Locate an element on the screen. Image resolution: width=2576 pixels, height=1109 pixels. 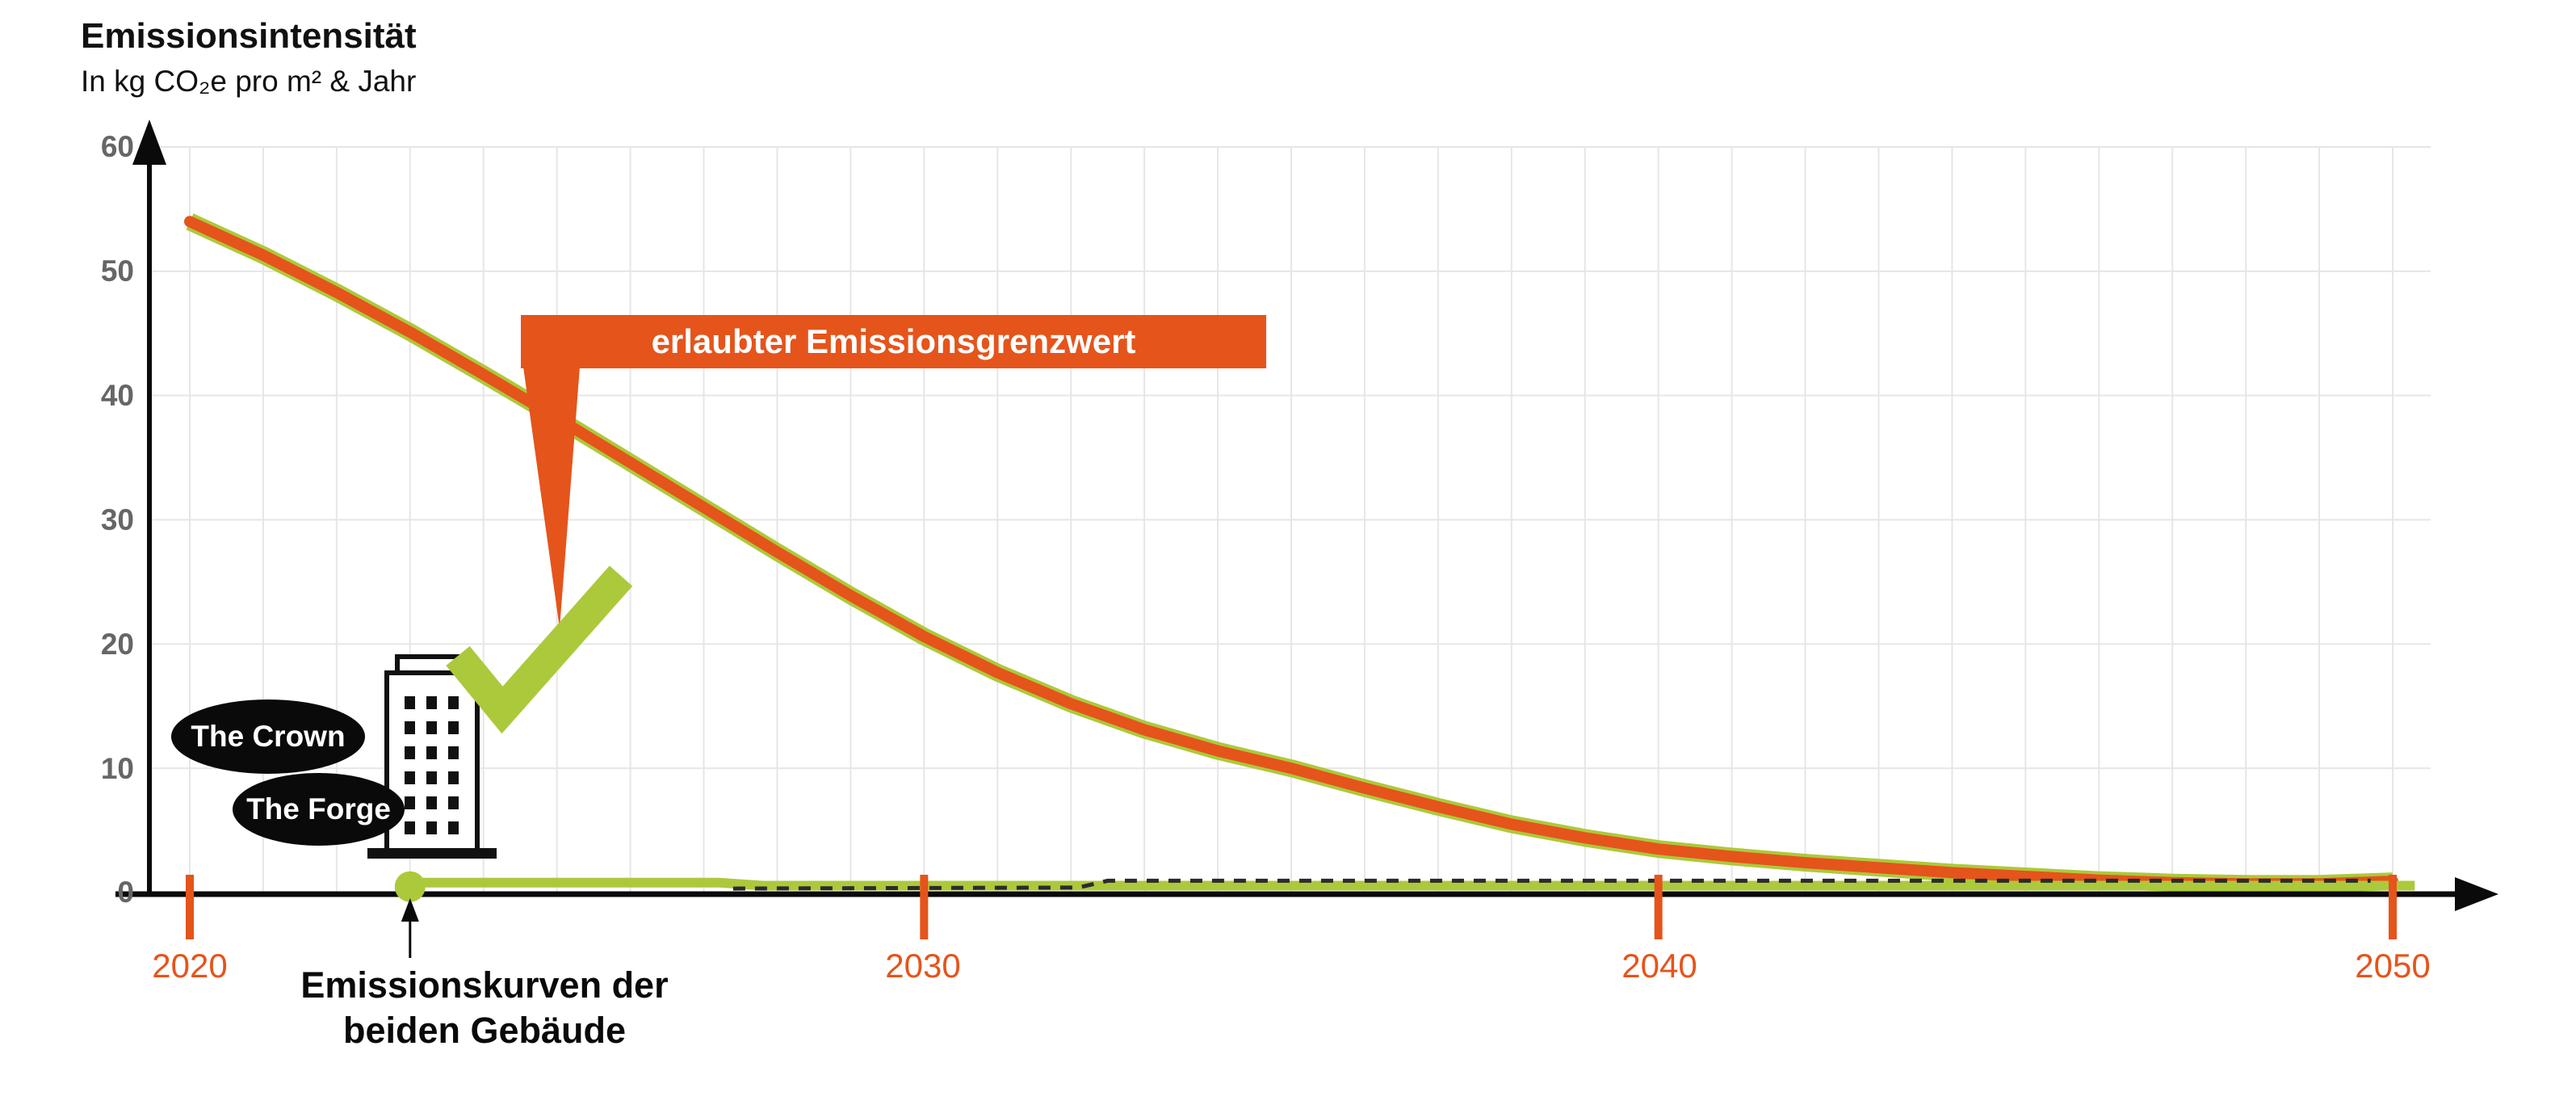
x-tick-2050: 2050 is located at coordinates (2393, 966).